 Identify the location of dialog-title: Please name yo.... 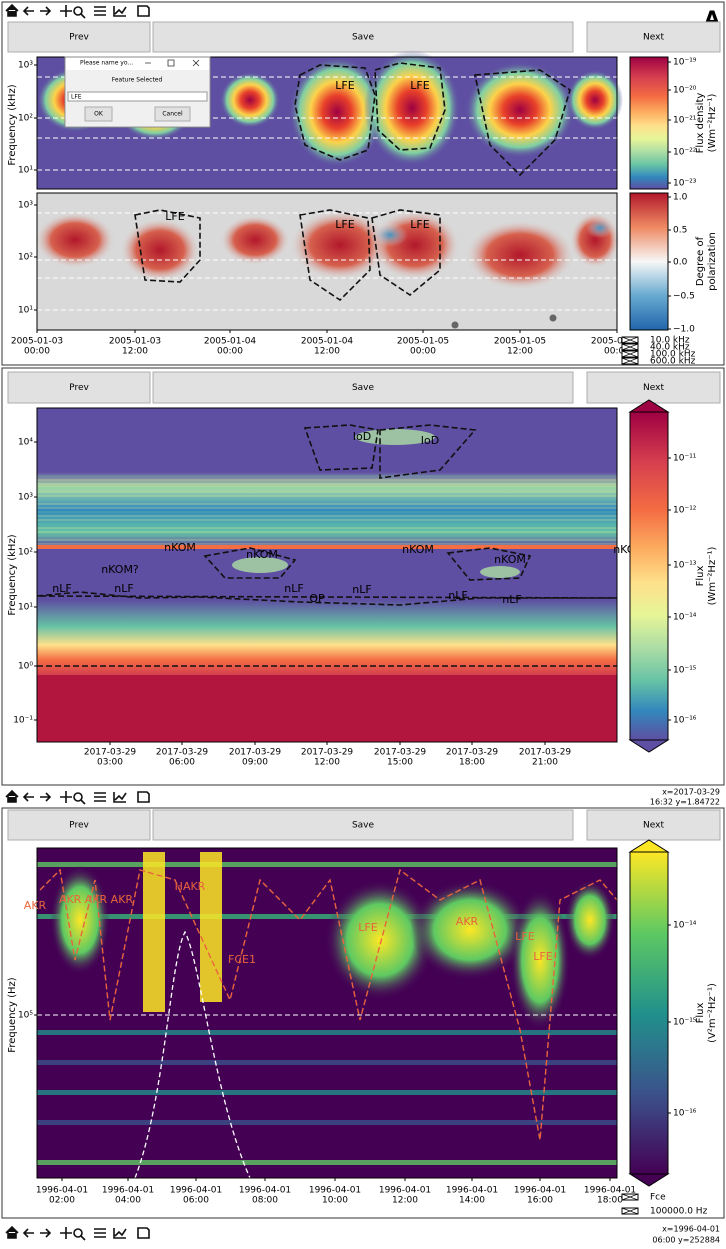
(106, 63).